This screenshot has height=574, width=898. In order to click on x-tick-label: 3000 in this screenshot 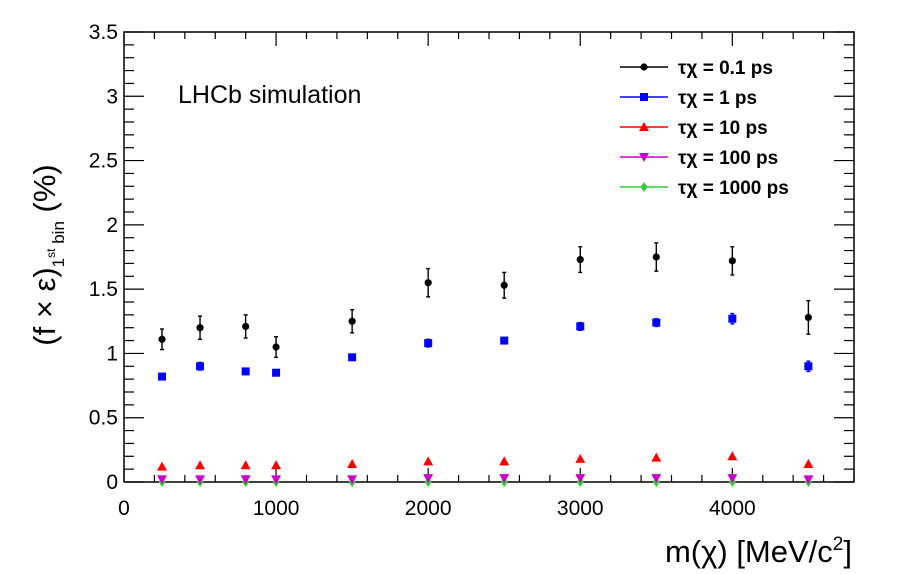, I will do `click(580, 508)`.